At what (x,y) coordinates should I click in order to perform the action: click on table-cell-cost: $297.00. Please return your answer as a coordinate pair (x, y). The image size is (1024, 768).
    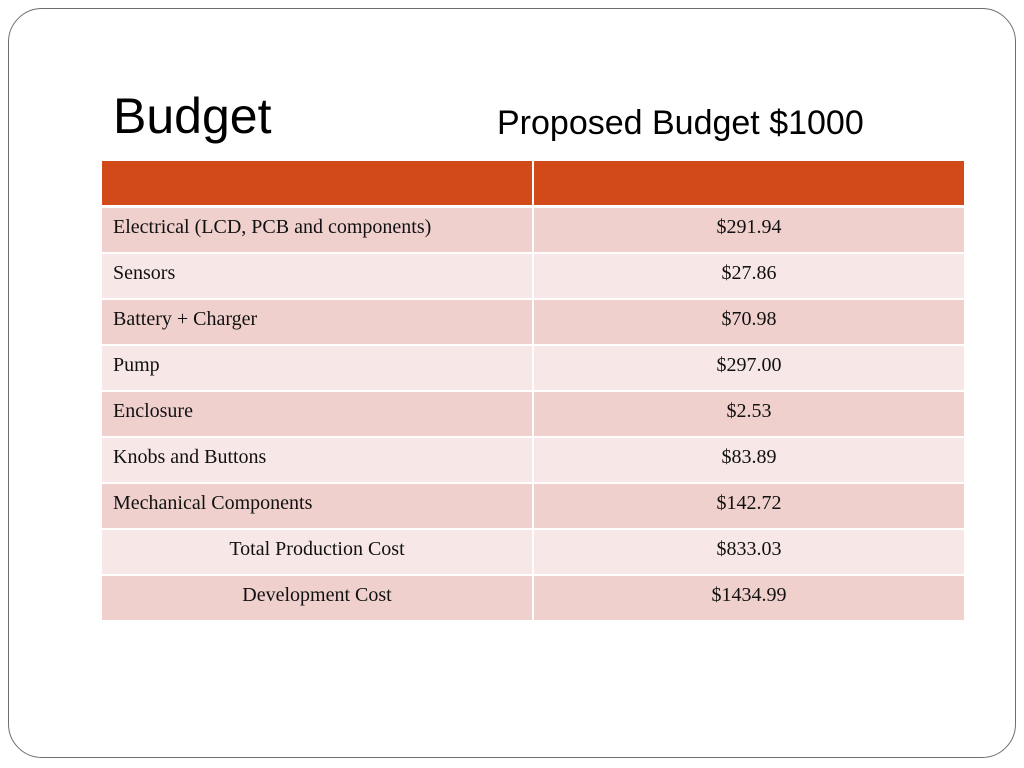
    Looking at the image, I should click on (748, 368).